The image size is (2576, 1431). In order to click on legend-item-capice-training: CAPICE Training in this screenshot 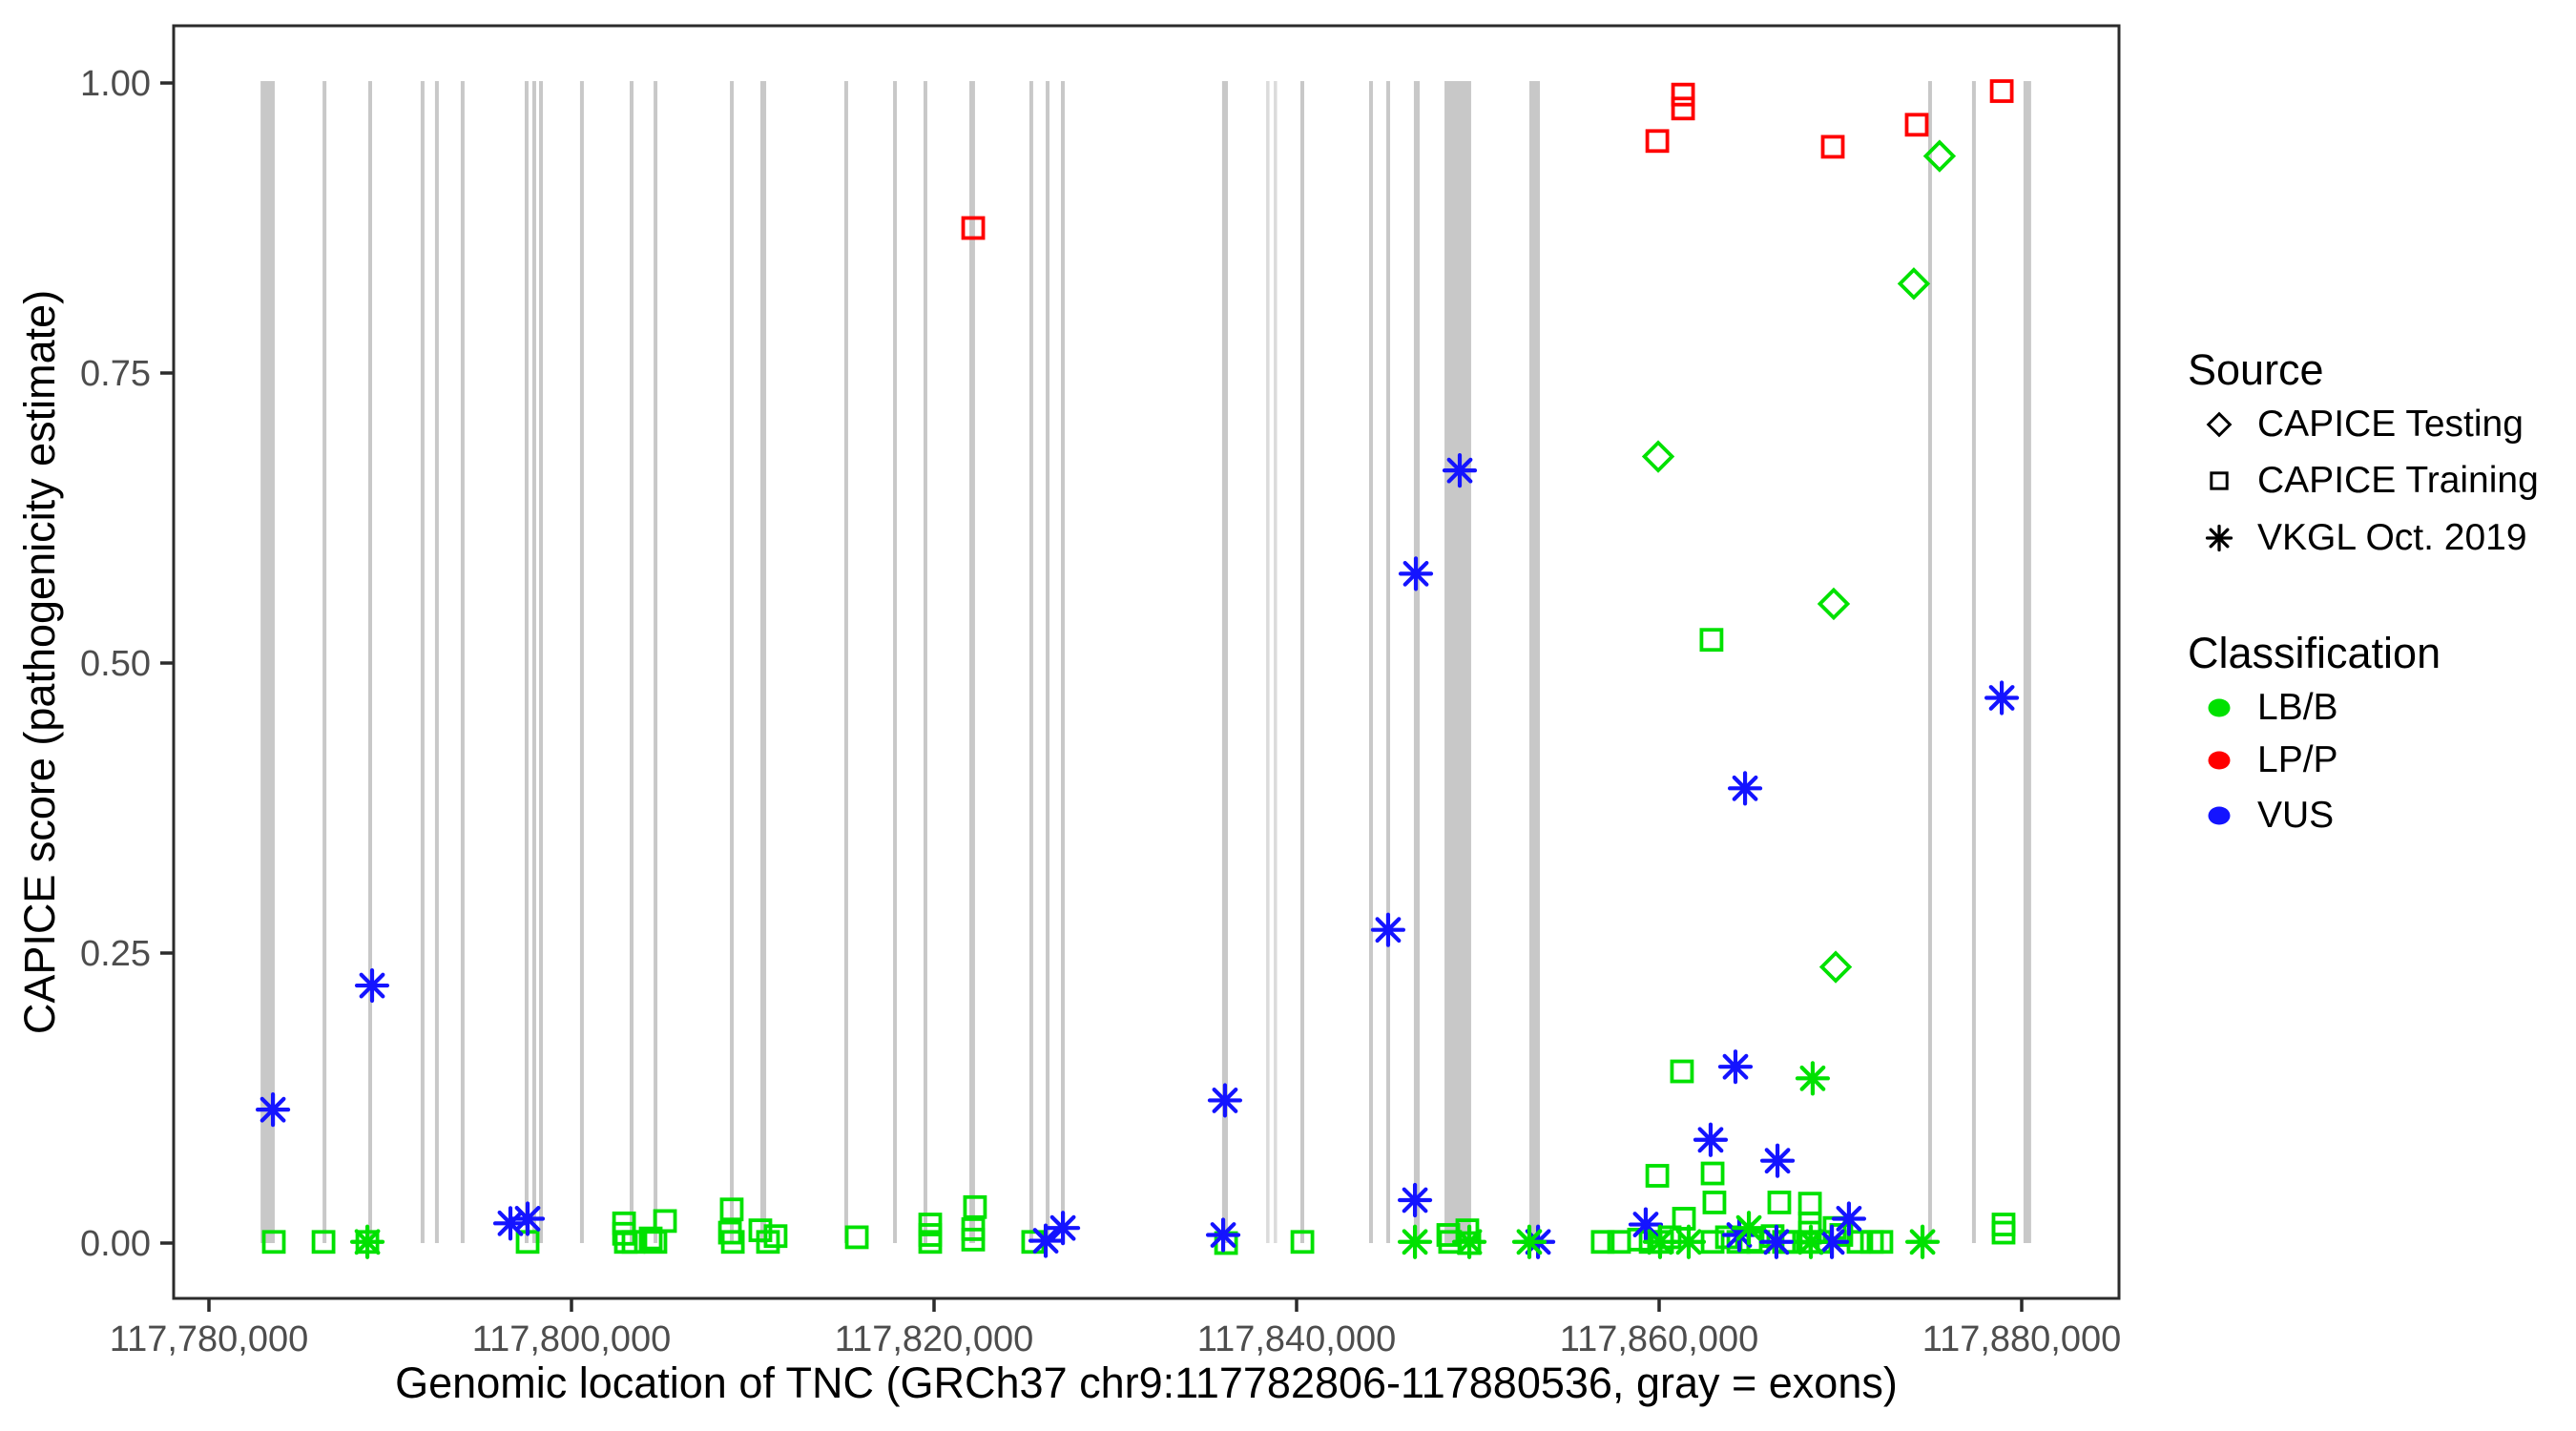, I will do `click(2366, 481)`.